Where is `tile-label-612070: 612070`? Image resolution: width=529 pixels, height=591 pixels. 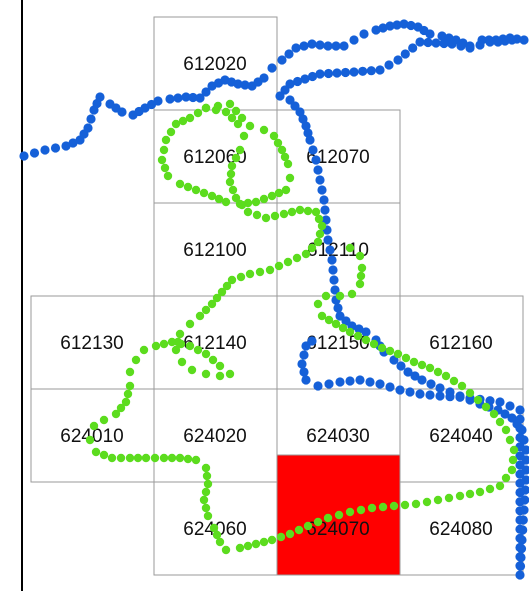
tile-label-612070: 612070 is located at coordinates (337, 157).